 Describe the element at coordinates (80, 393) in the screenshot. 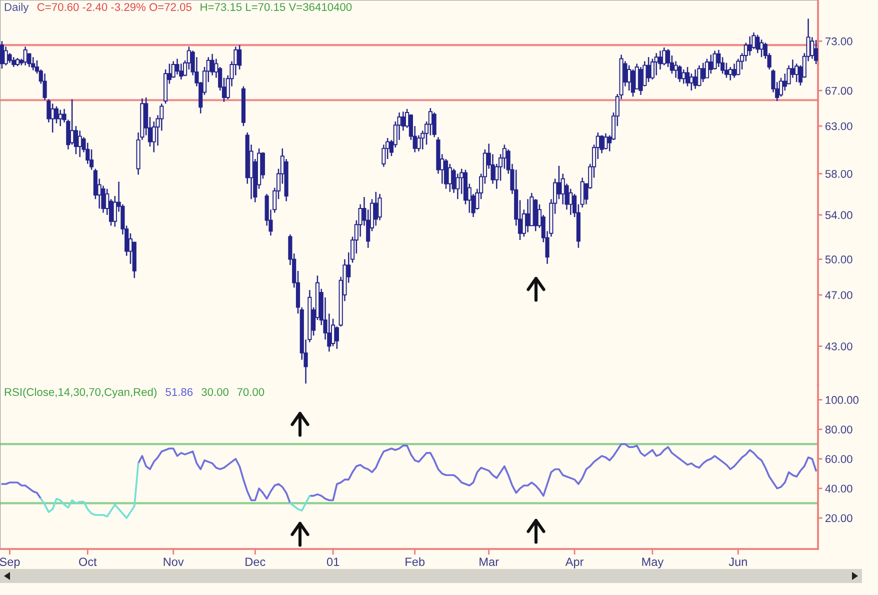

I see `chart-title: RSI(Close,14,30,70,Cyan,Red)` at that location.